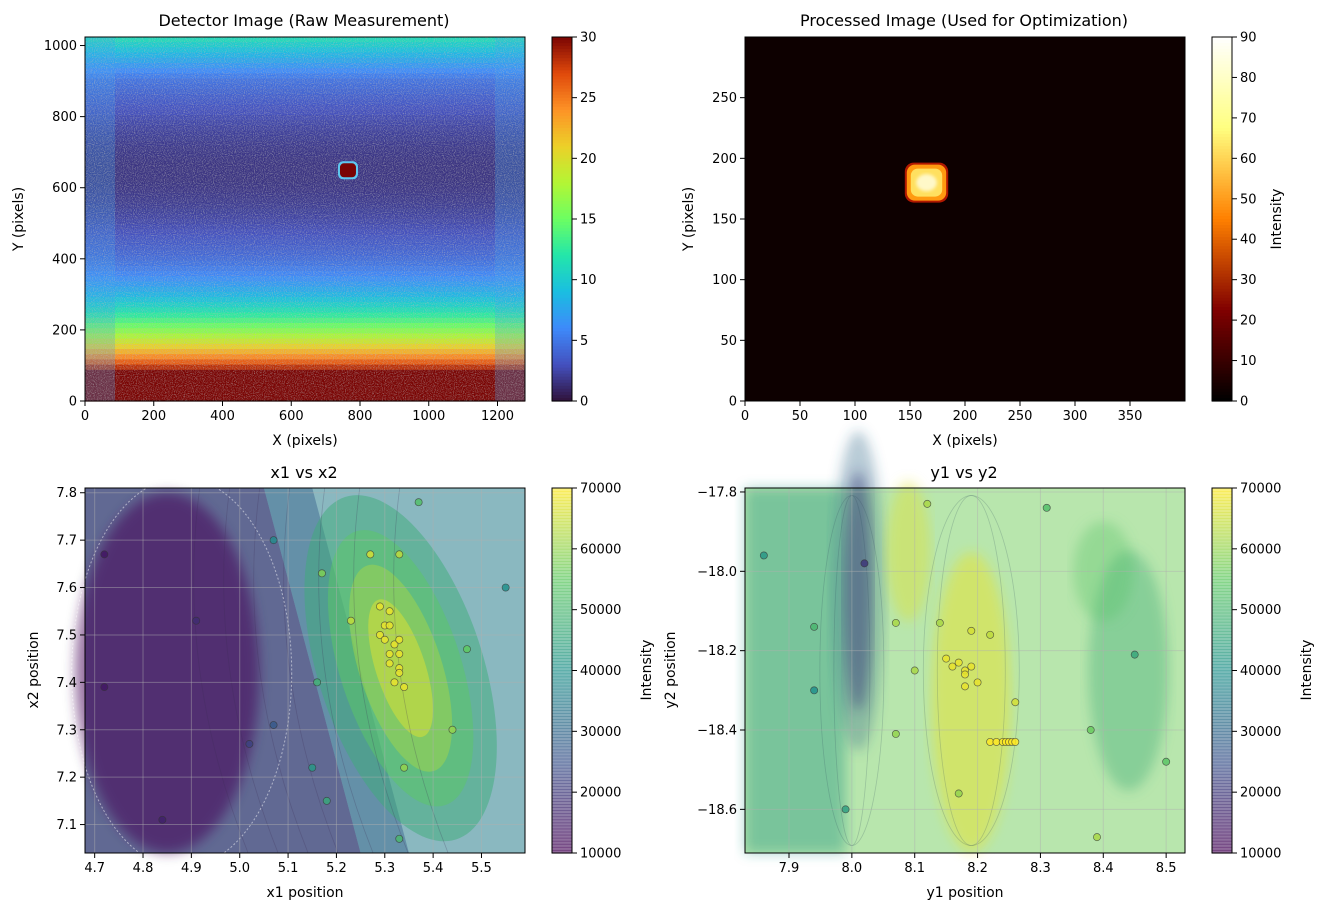  I want to click on x-tick-label: 5.1, so click(288, 868).